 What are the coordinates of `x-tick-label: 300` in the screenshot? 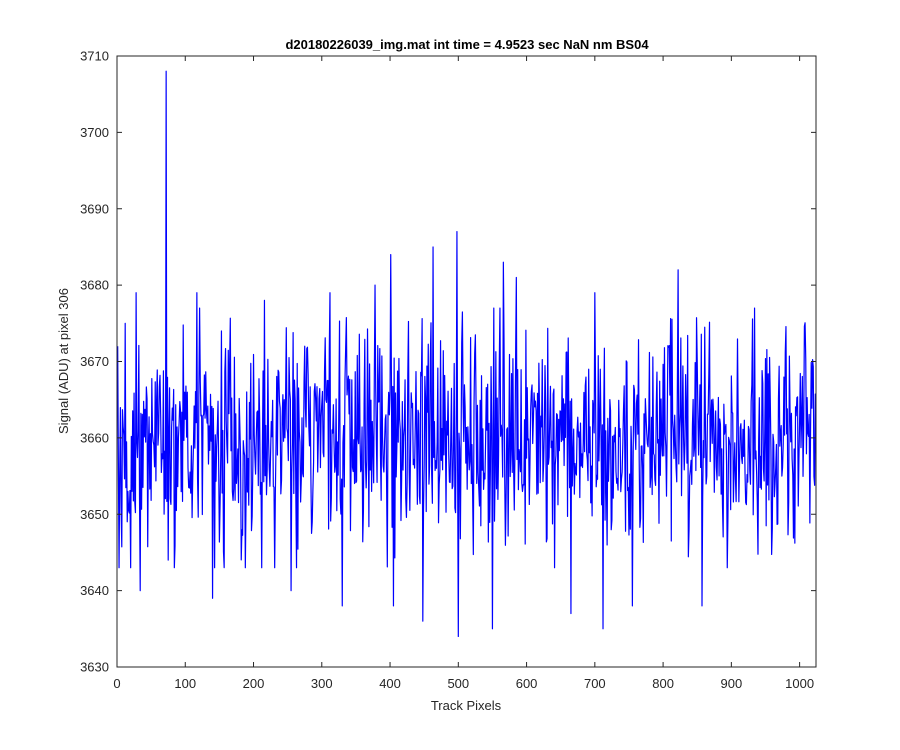 It's located at (322, 683).